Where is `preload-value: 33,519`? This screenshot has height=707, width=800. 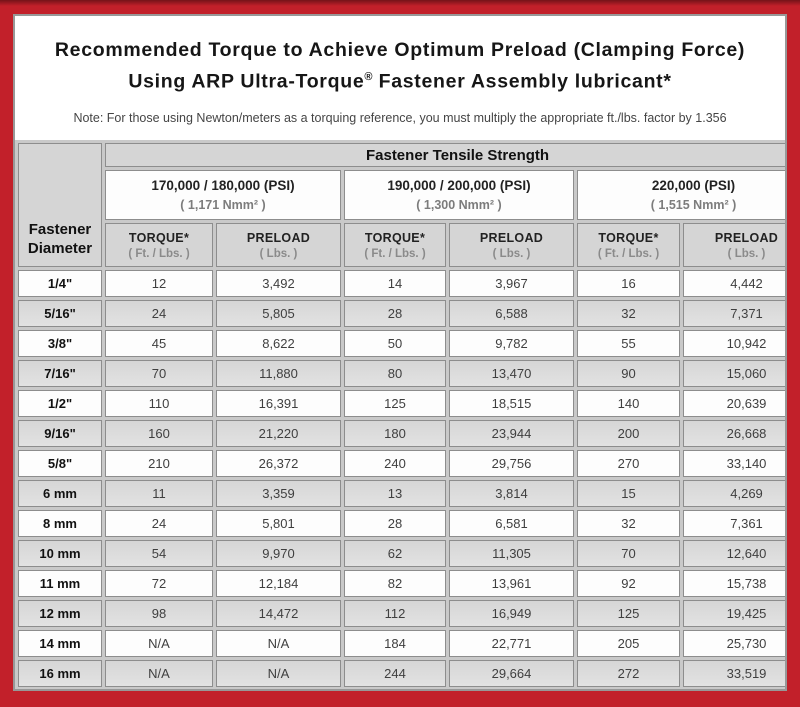 preload-value: 33,519 is located at coordinates (734, 673).